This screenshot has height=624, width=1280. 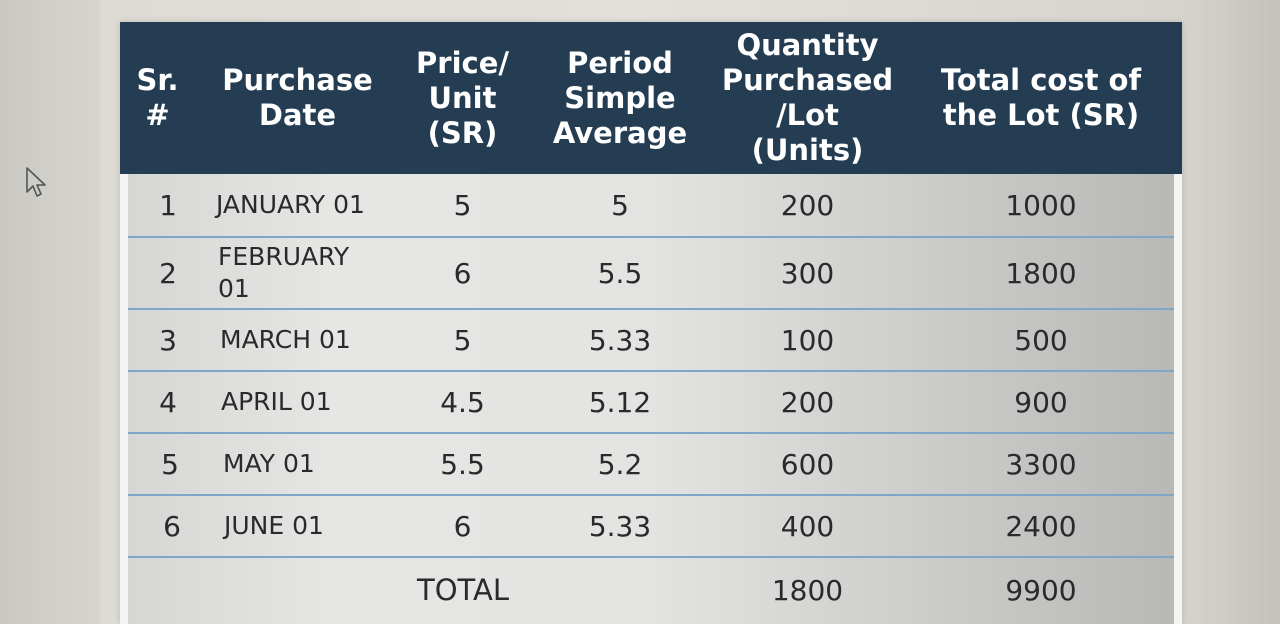 What do you see at coordinates (651, 590) in the screenshot?
I see `total-row: TOTAL 1800 9900` at bounding box center [651, 590].